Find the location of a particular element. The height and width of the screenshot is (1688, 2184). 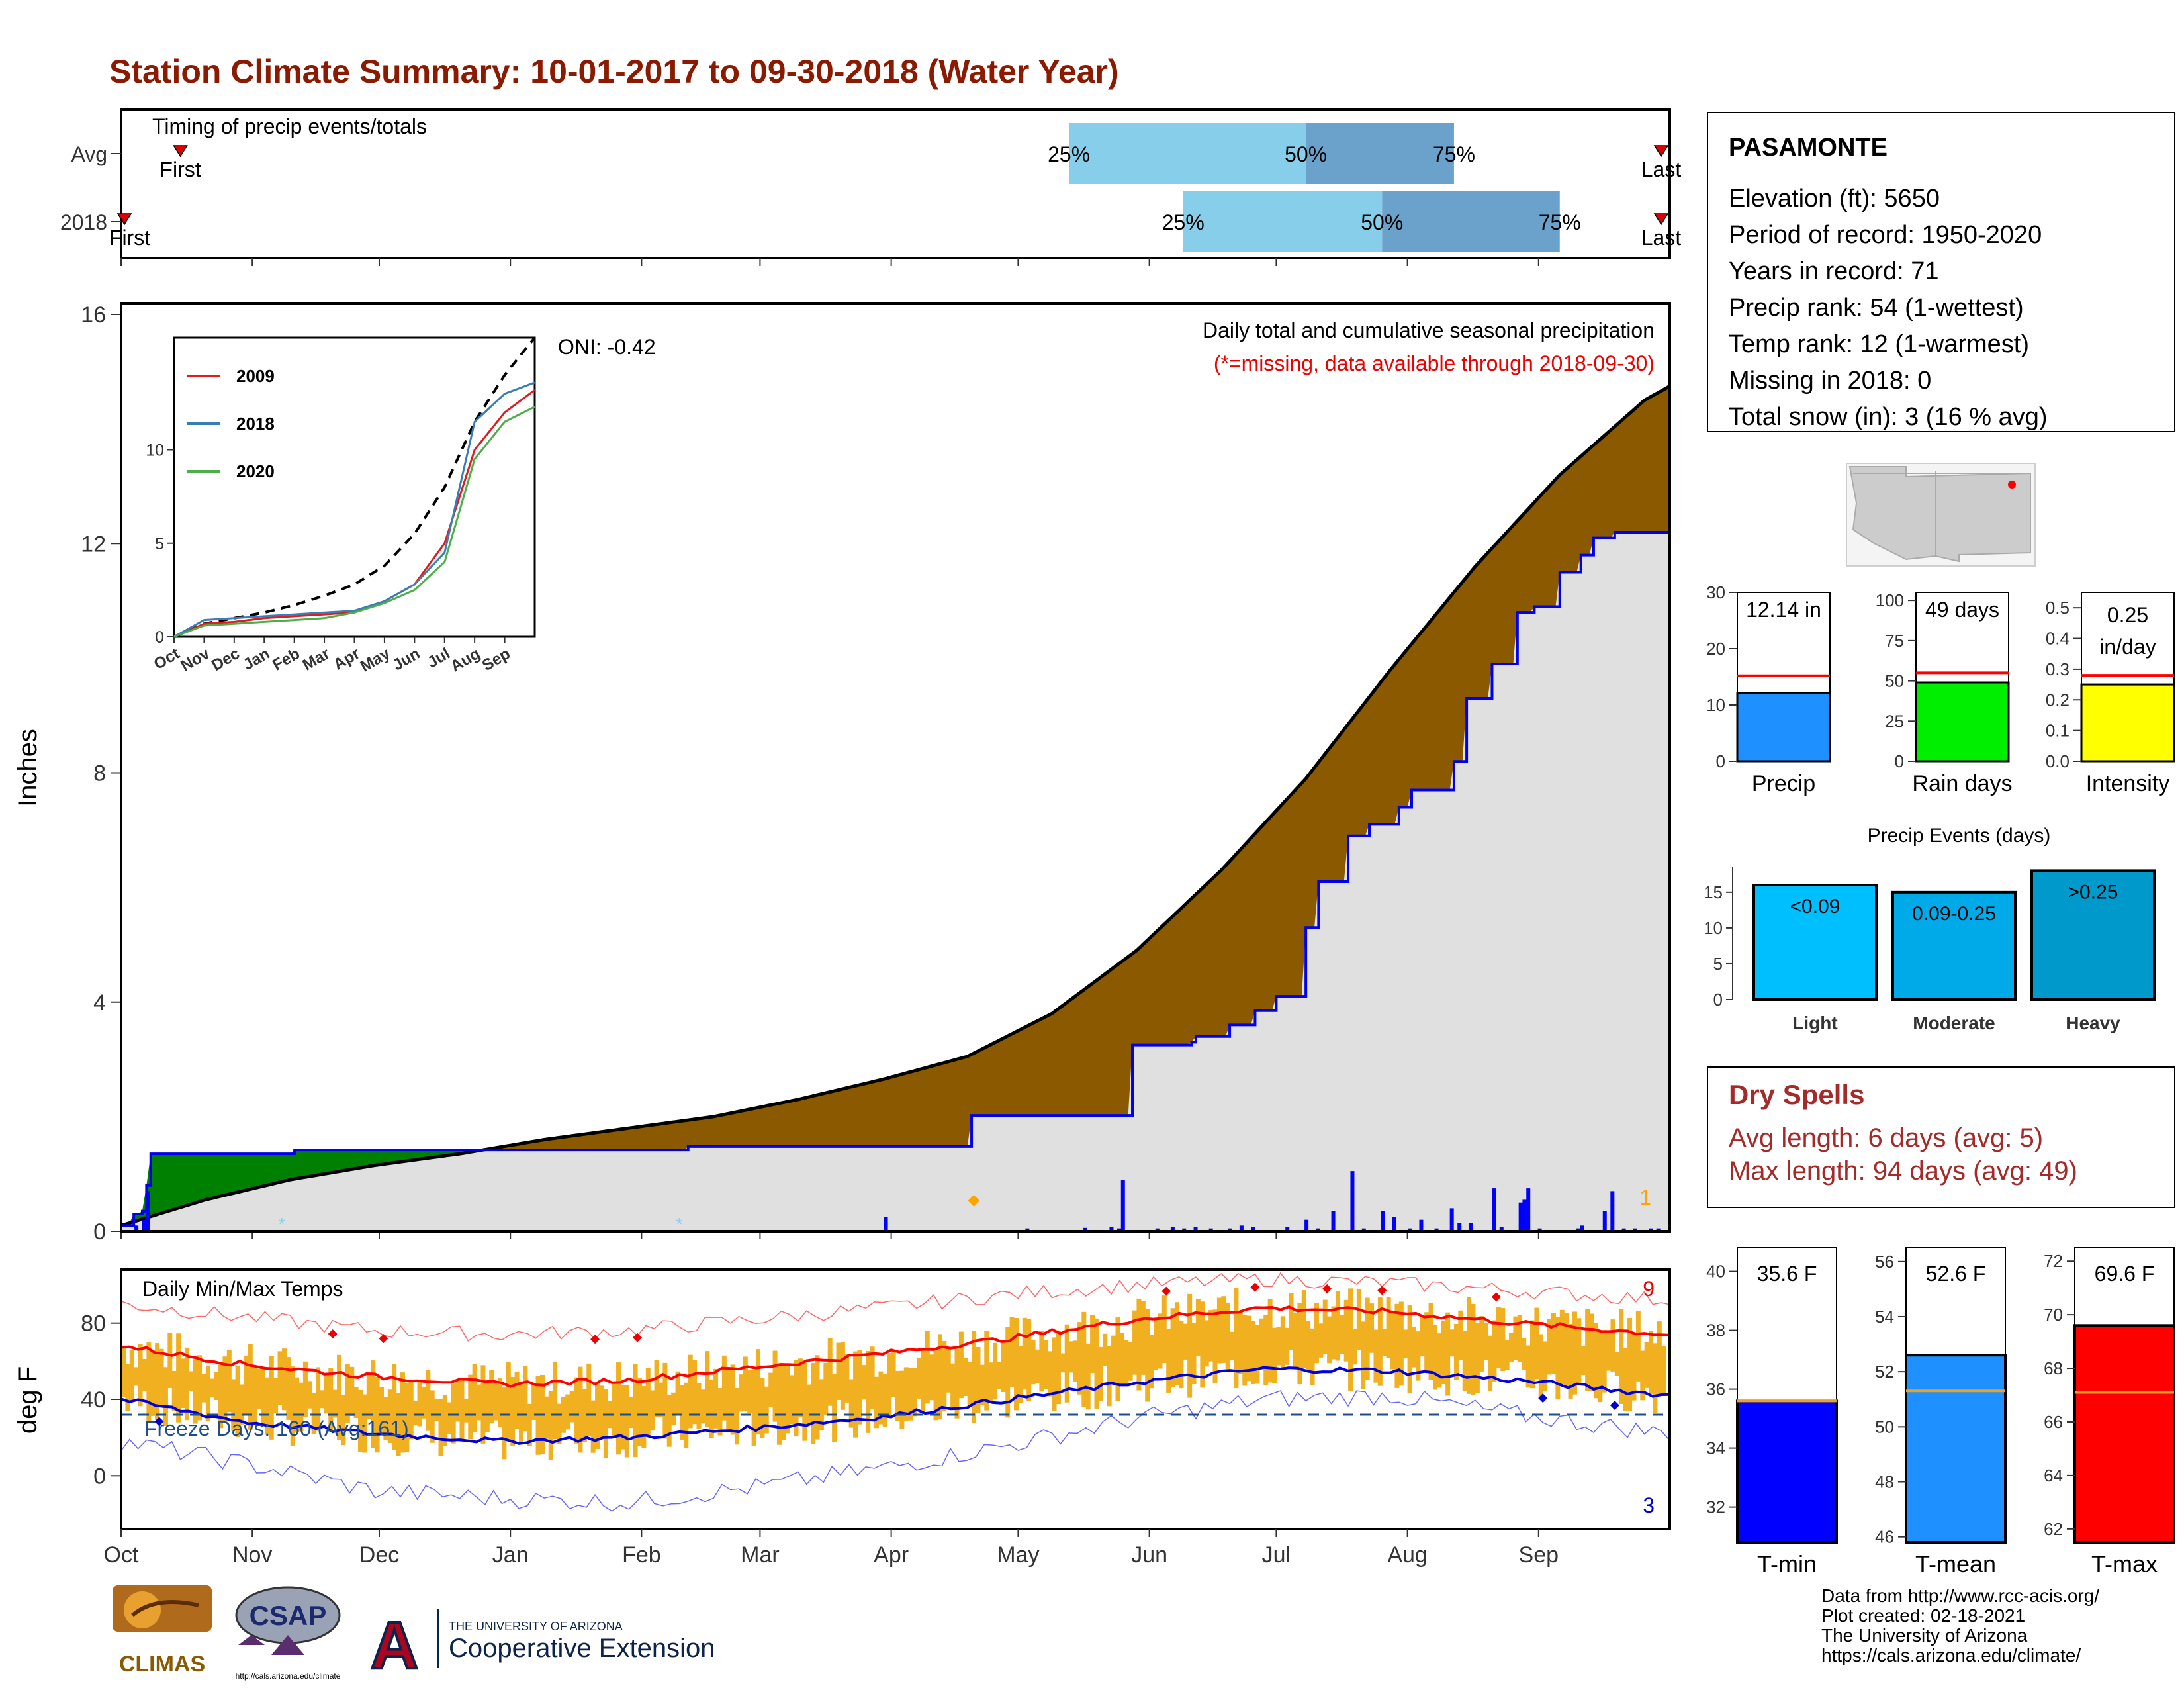

temp-label: Daily Min/Max Temps is located at coordinates (242, 1289).